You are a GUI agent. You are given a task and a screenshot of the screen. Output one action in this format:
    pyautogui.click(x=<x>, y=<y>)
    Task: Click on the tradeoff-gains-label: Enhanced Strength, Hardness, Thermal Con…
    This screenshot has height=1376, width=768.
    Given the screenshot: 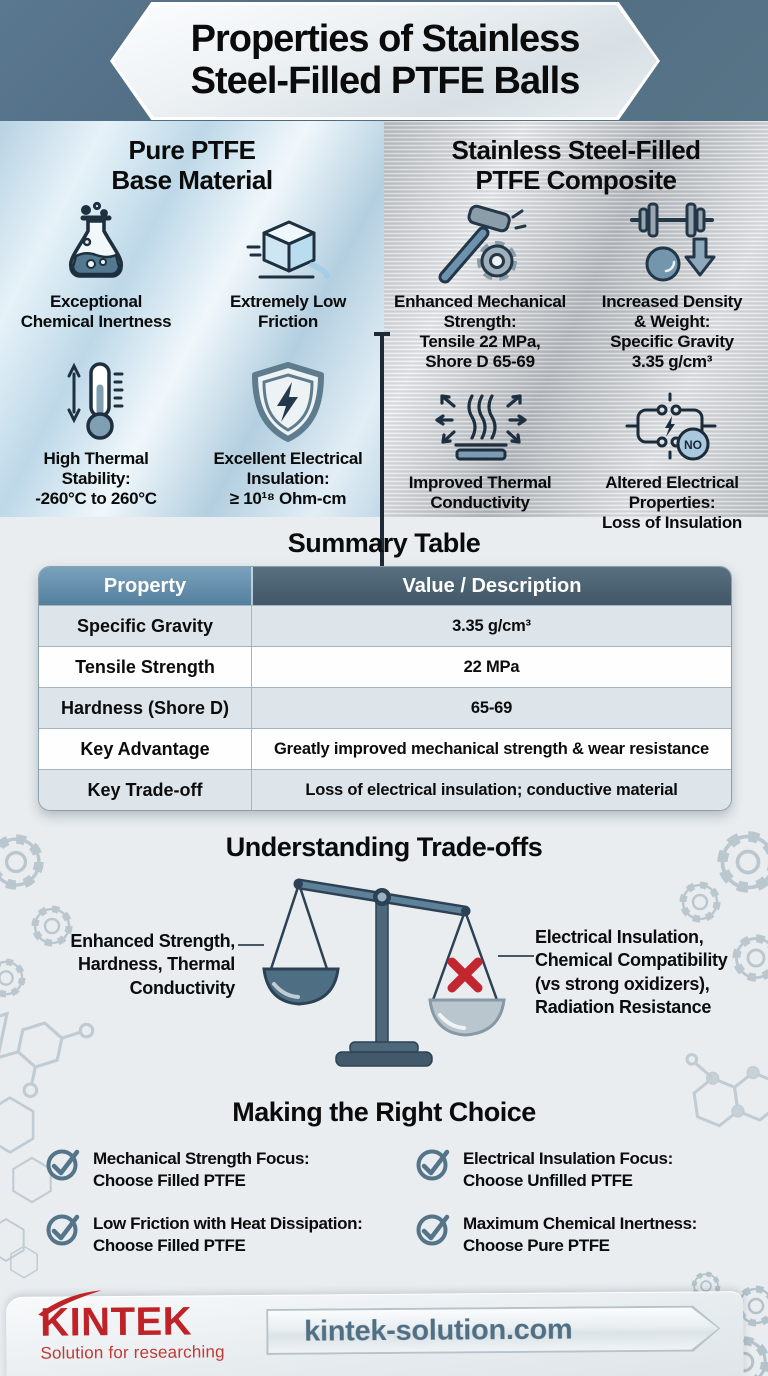 What is the action you would take?
    pyautogui.click(x=152, y=964)
    